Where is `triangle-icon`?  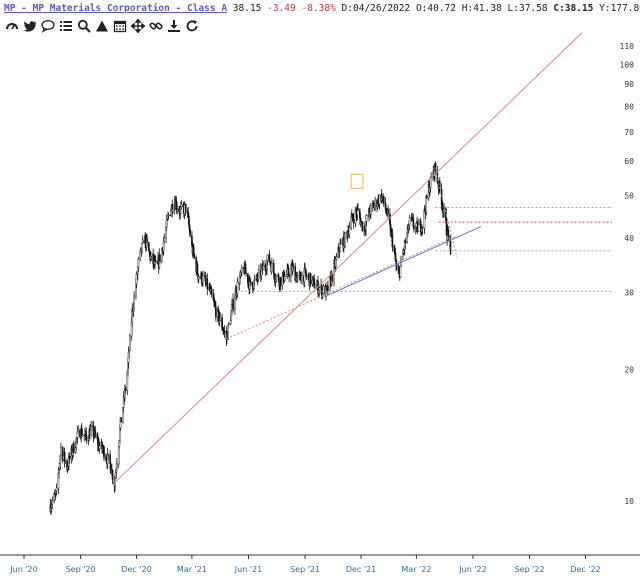
triangle-icon is located at coordinates (101, 26).